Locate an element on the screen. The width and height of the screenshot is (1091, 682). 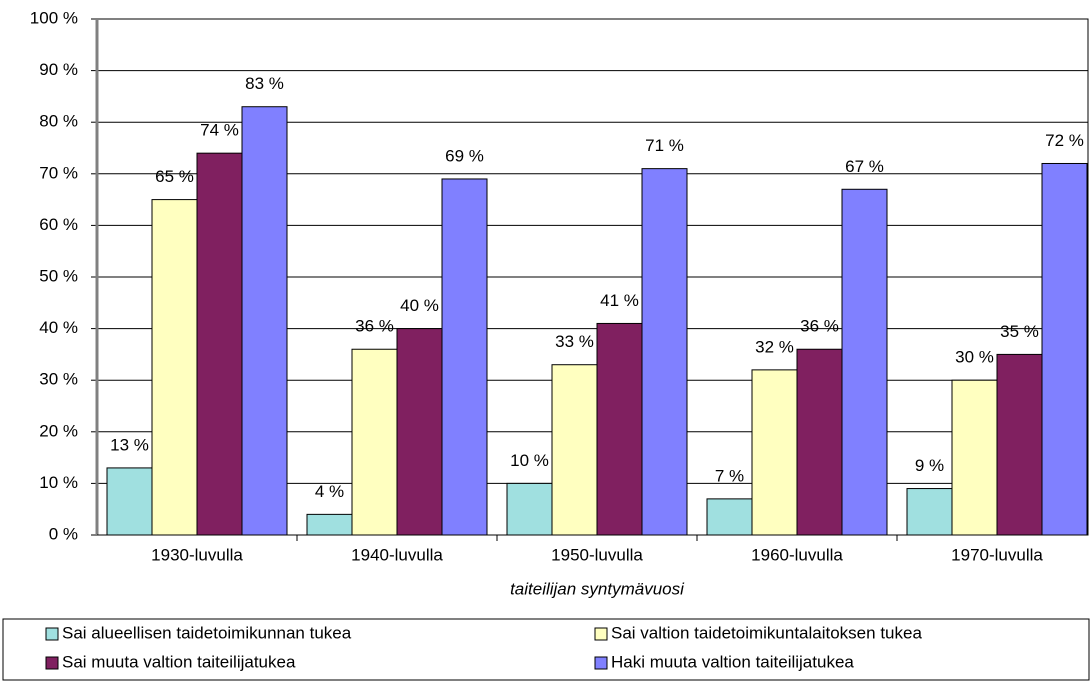
value-label: 40 % is located at coordinates (419, 305).